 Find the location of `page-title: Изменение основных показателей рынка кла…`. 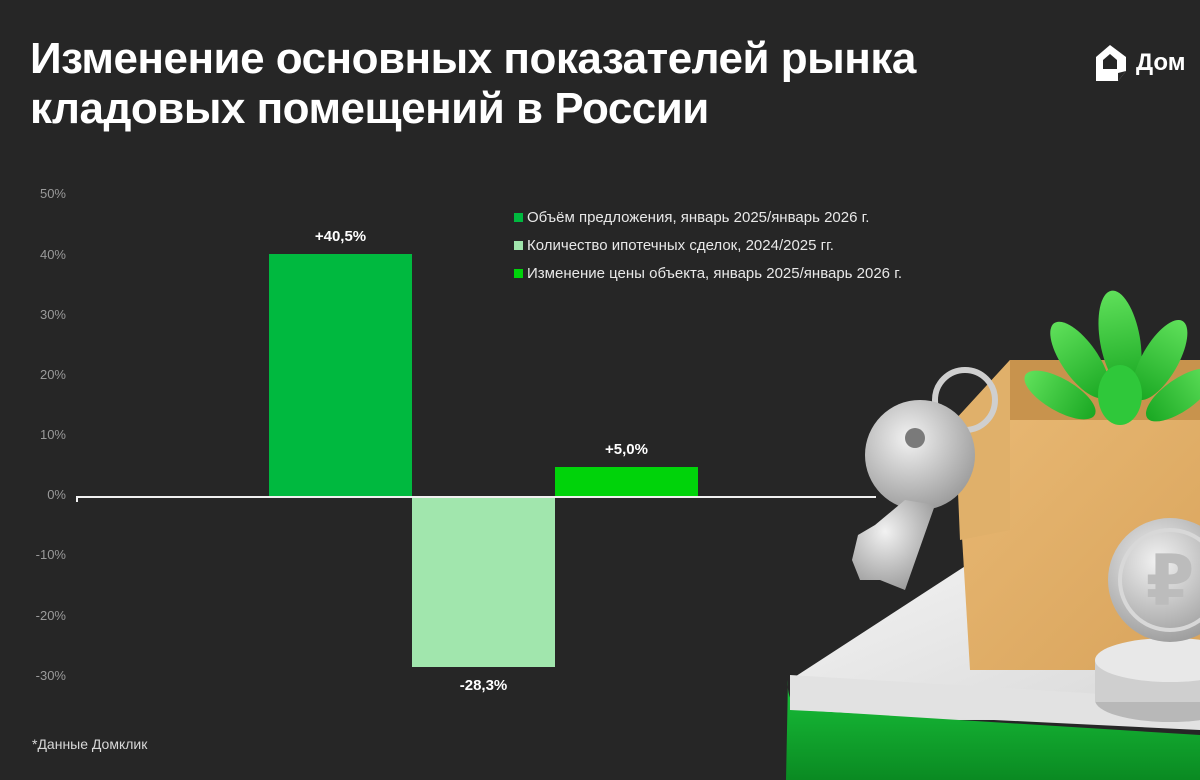

page-title: Изменение основных показателей рынка кла… is located at coordinates (473, 84).